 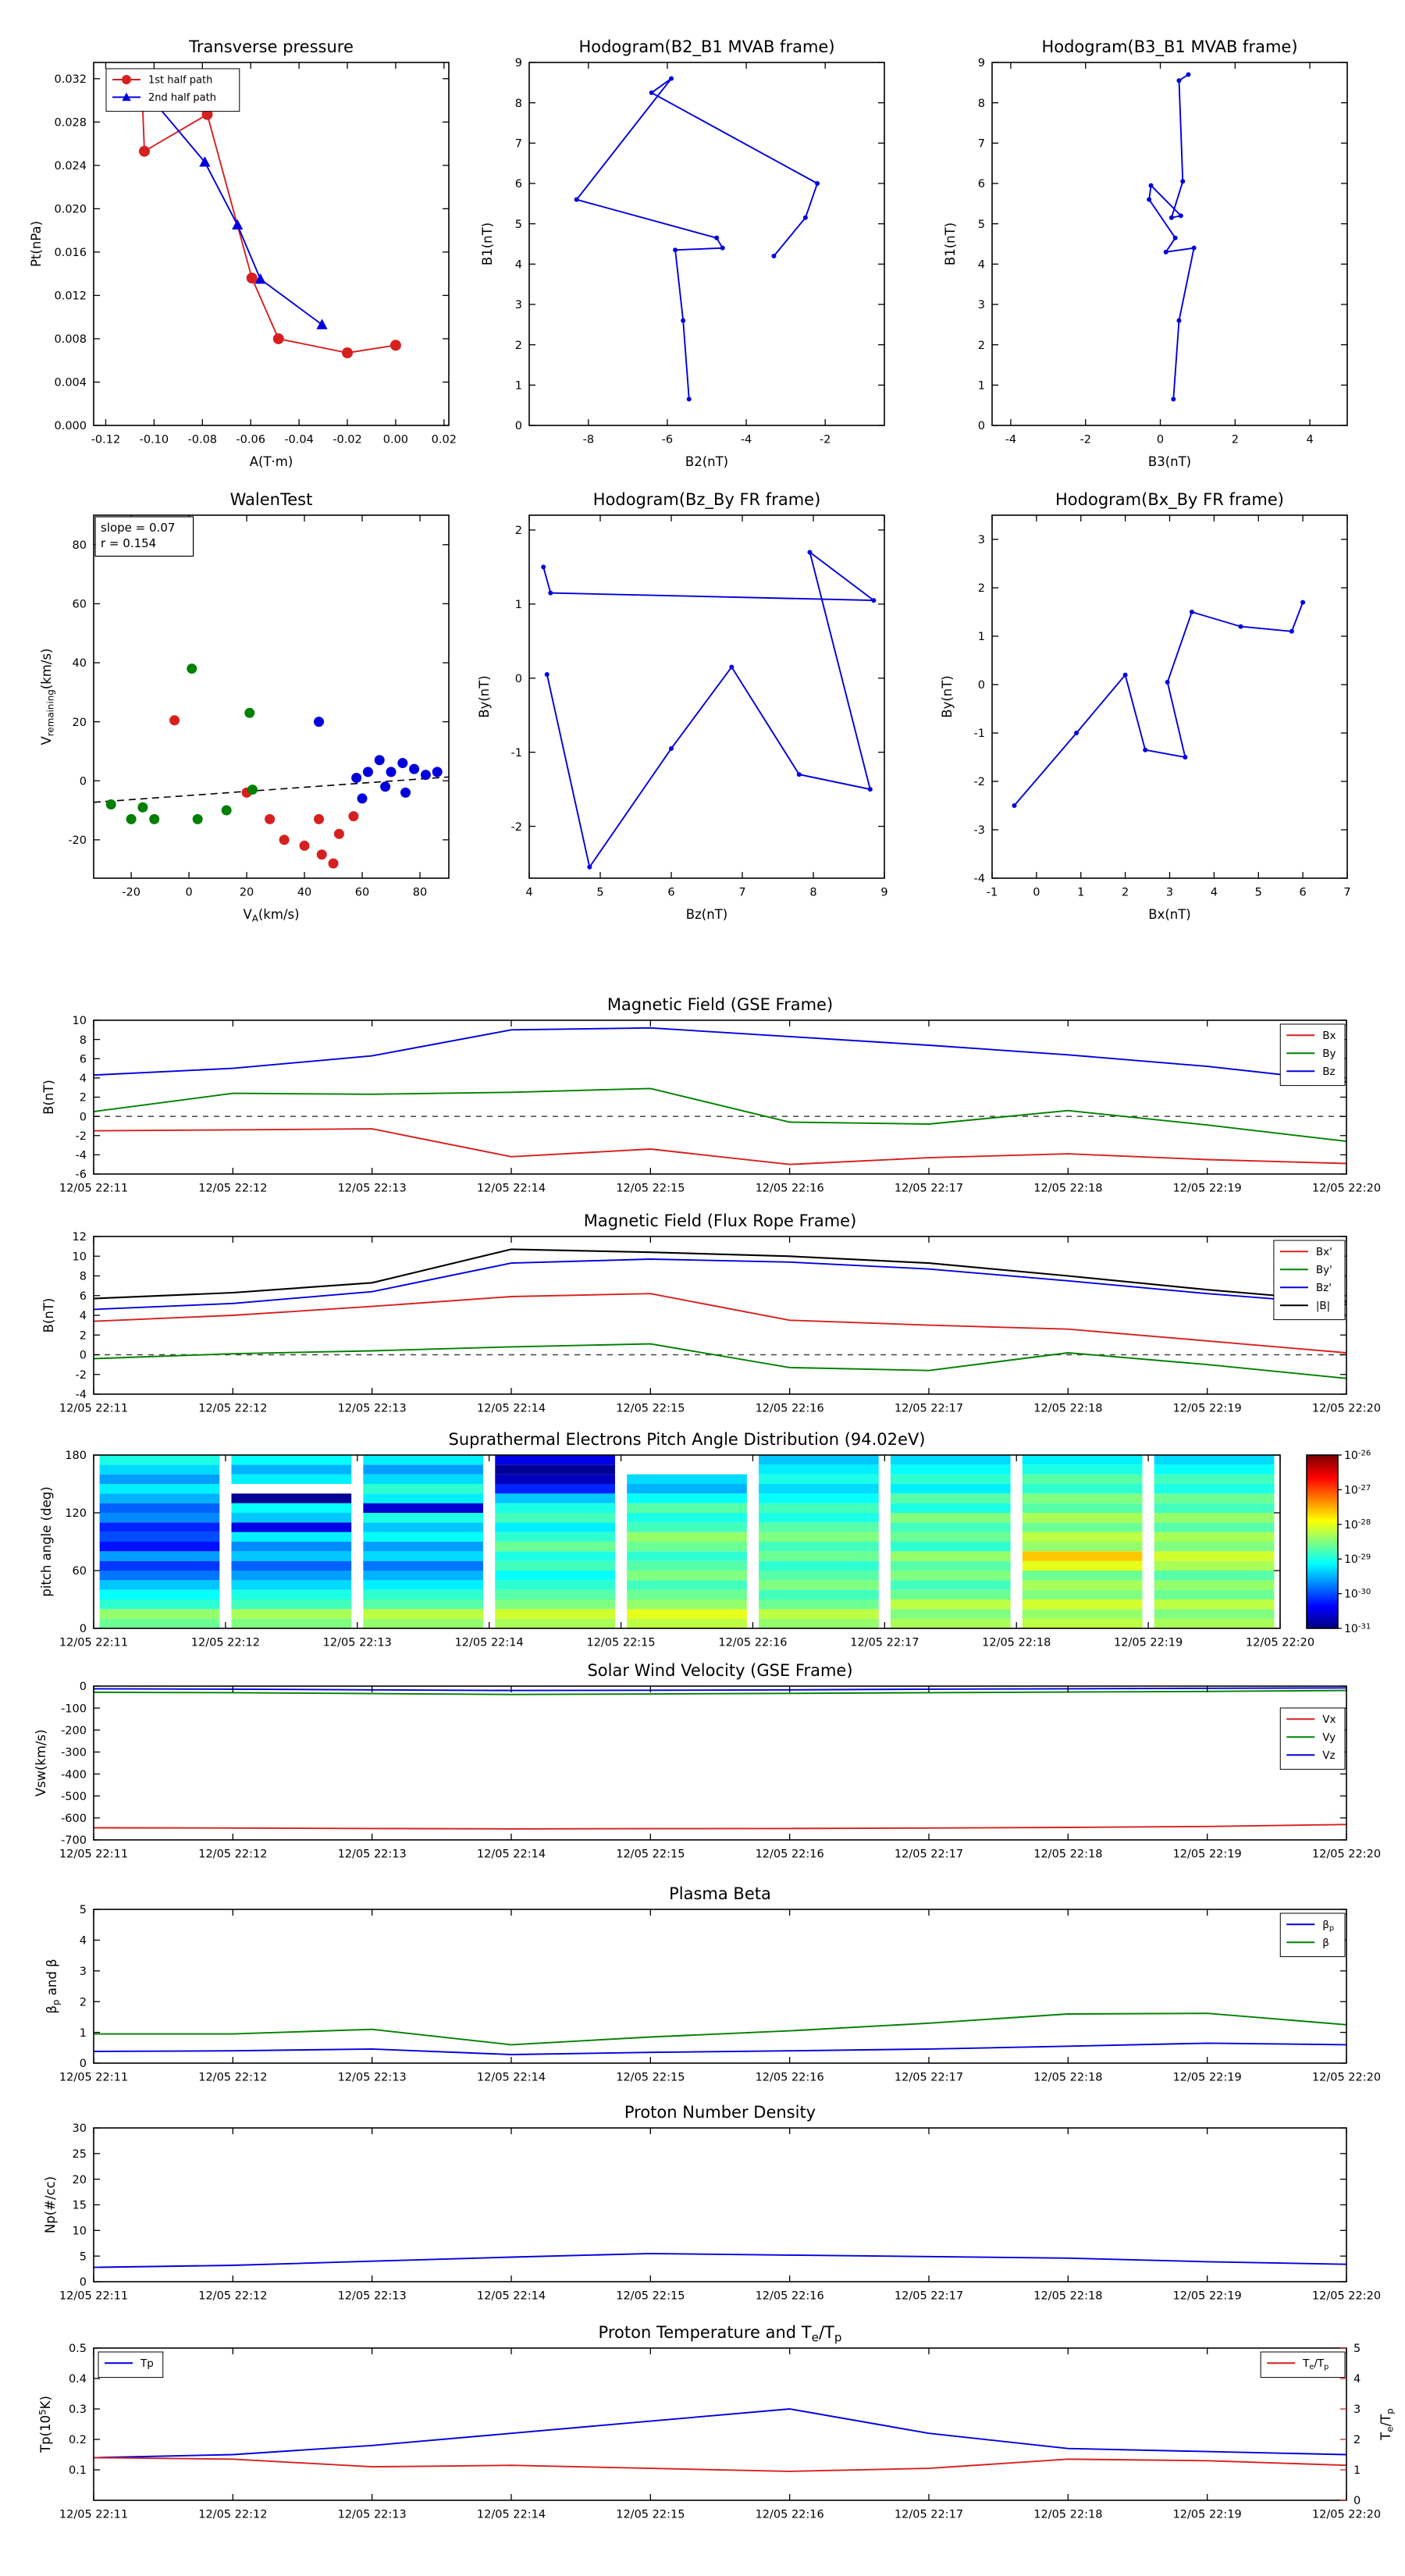 I want to click on svg-text: 8, so click(x=518, y=104).